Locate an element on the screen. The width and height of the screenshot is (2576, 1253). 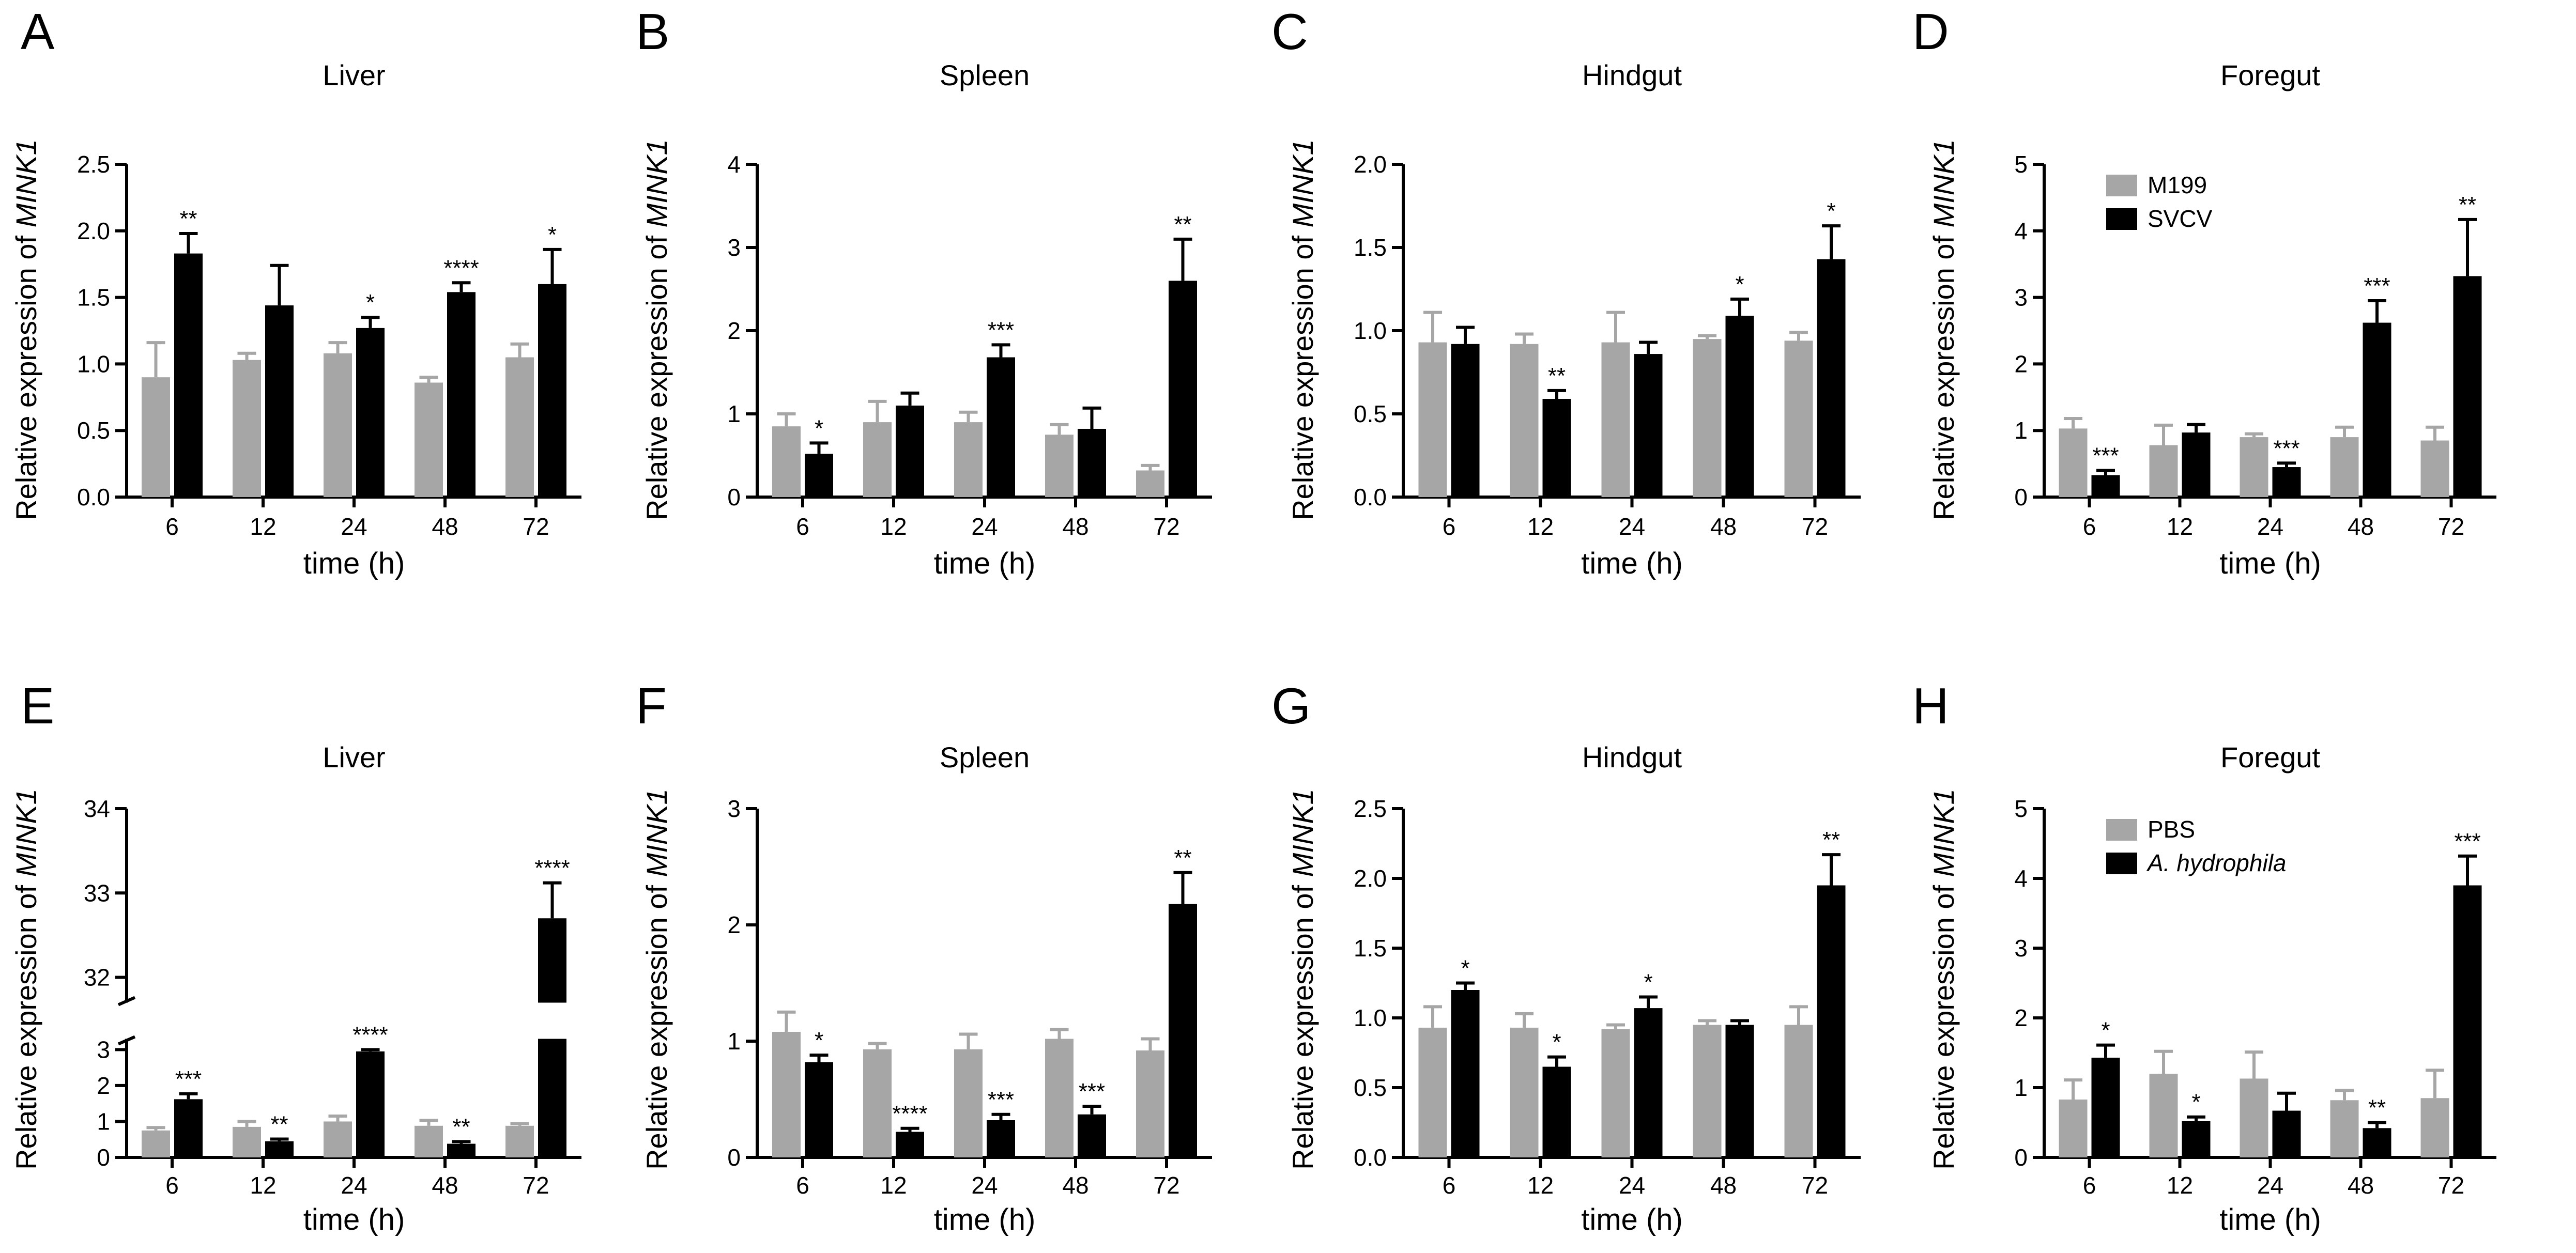
y-tick-label: 1.5 is located at coordinates (1370, 247).